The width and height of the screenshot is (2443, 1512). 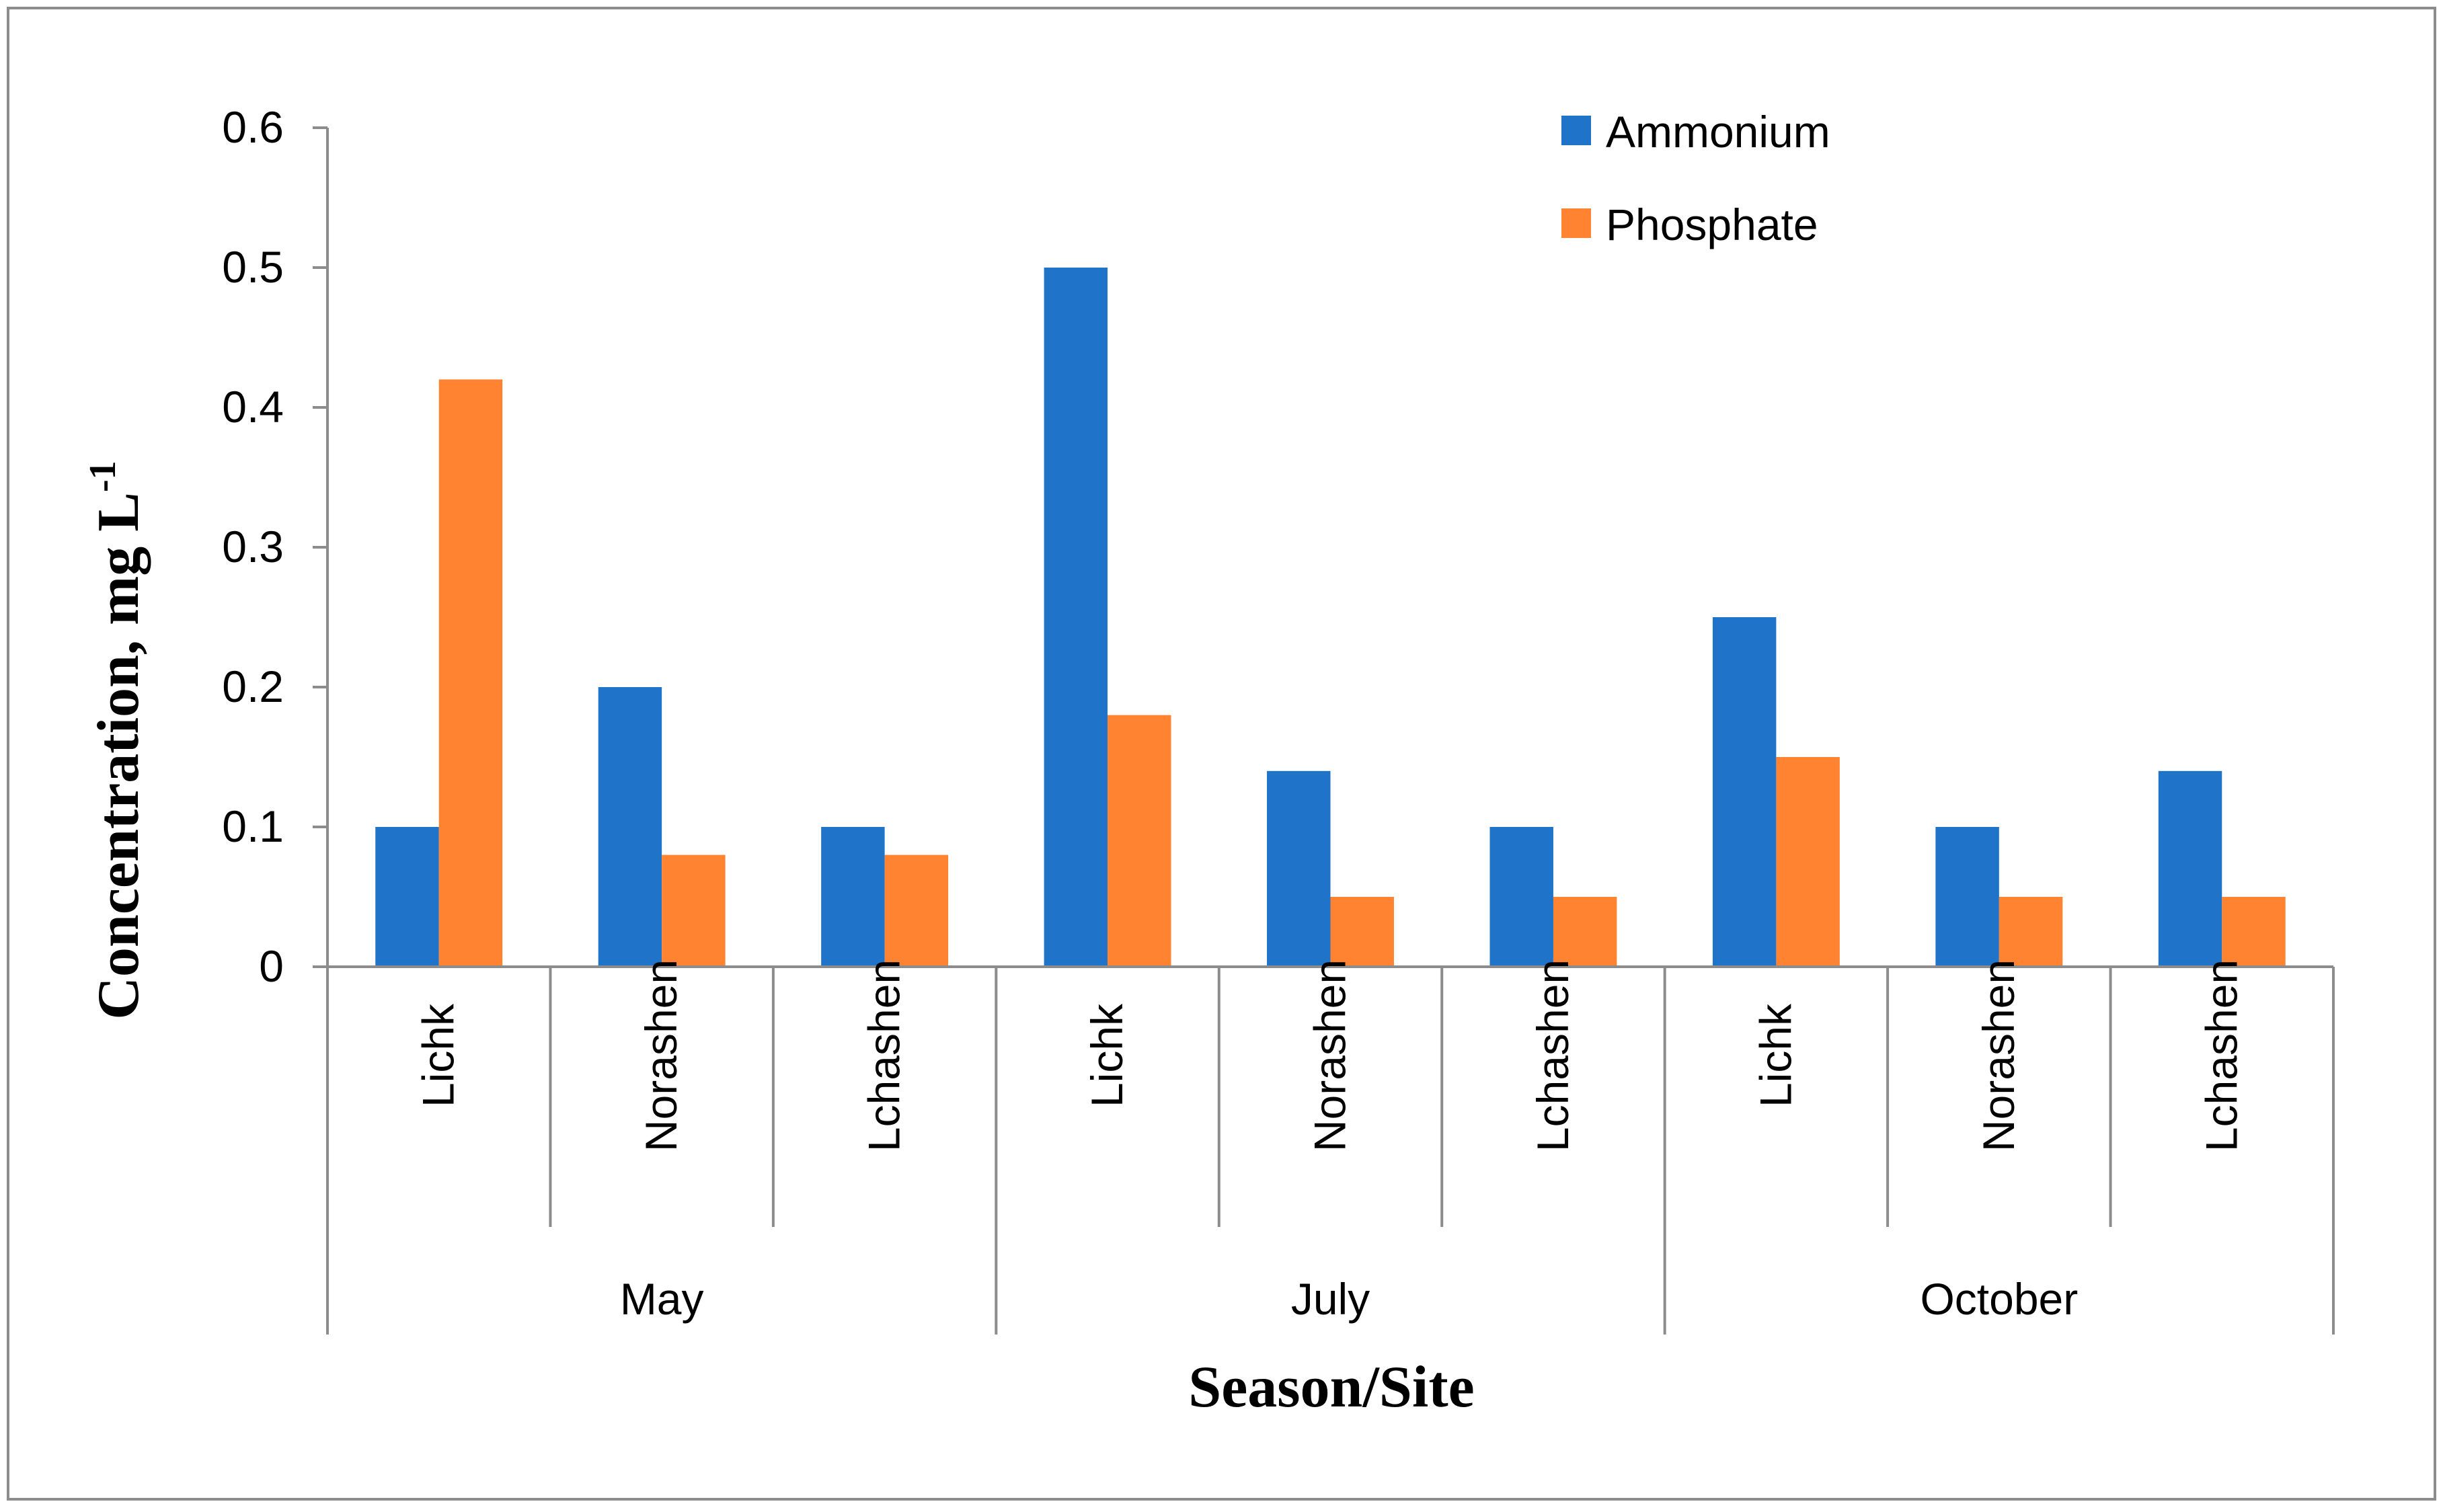 What do you see at coordinates (253, 546) in the screenshot?
I see `y-tick-label: 0.3` at bounding box center [253, 546].